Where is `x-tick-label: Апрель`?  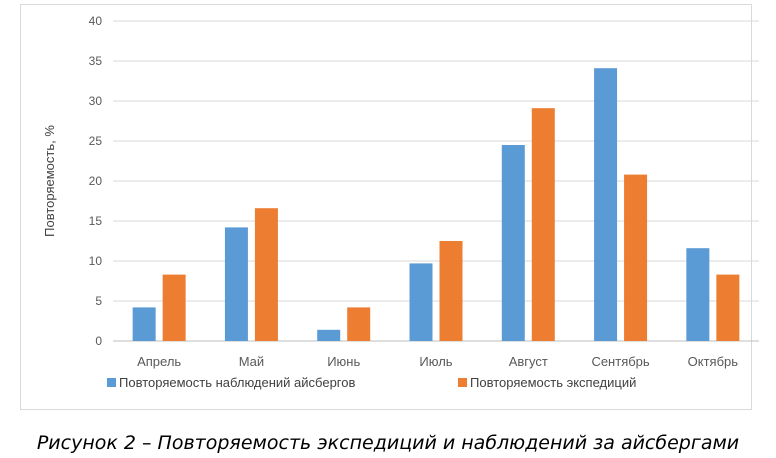
x-tick-label: Апрель is located at coordinates (159, 361).